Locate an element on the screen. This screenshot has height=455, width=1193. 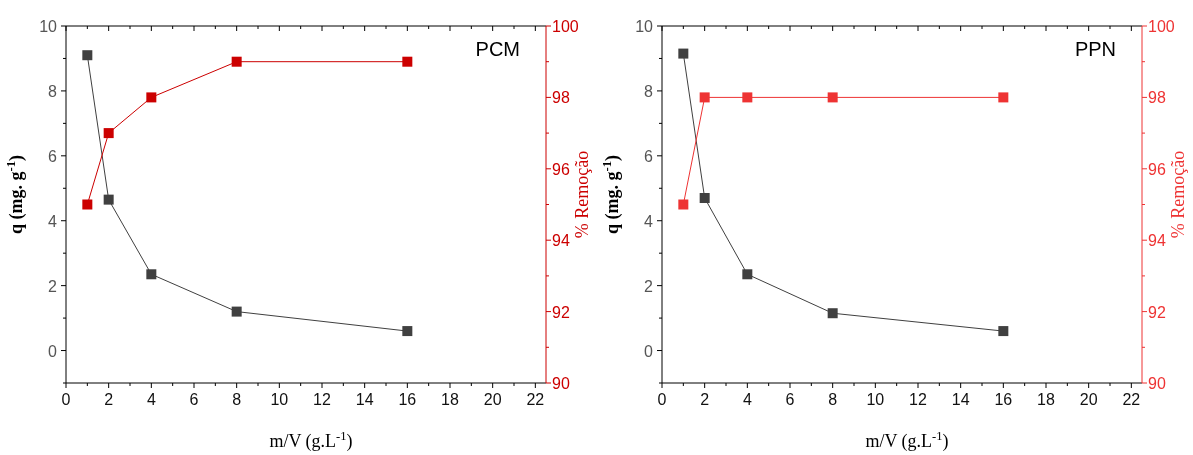
annotation: PCM is located at coordinates (497, 49).